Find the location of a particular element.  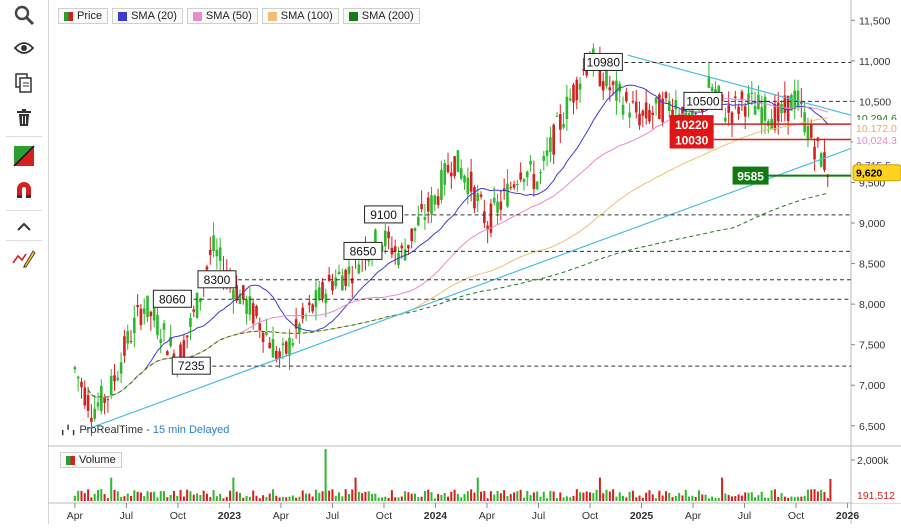

volume-label: Volume is located at coordinates (97, 460).